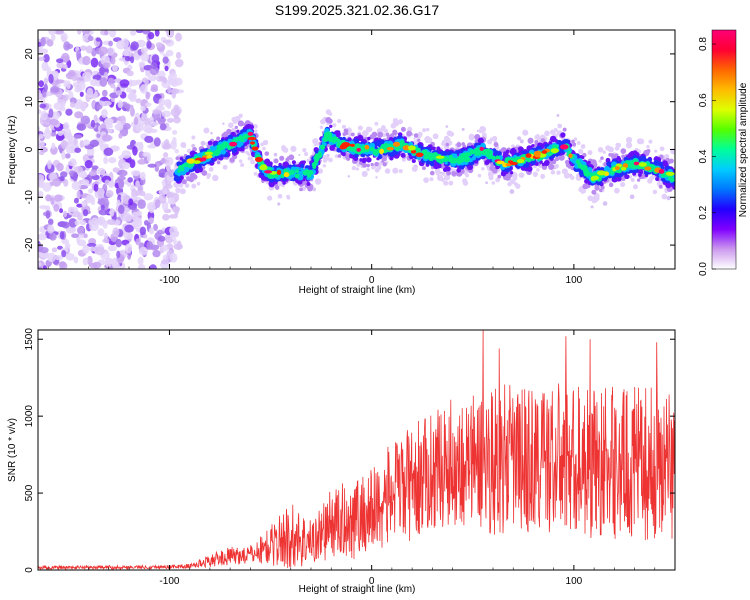  I want to click on spectrogram-xtick-label: 100, so click(574, 280).